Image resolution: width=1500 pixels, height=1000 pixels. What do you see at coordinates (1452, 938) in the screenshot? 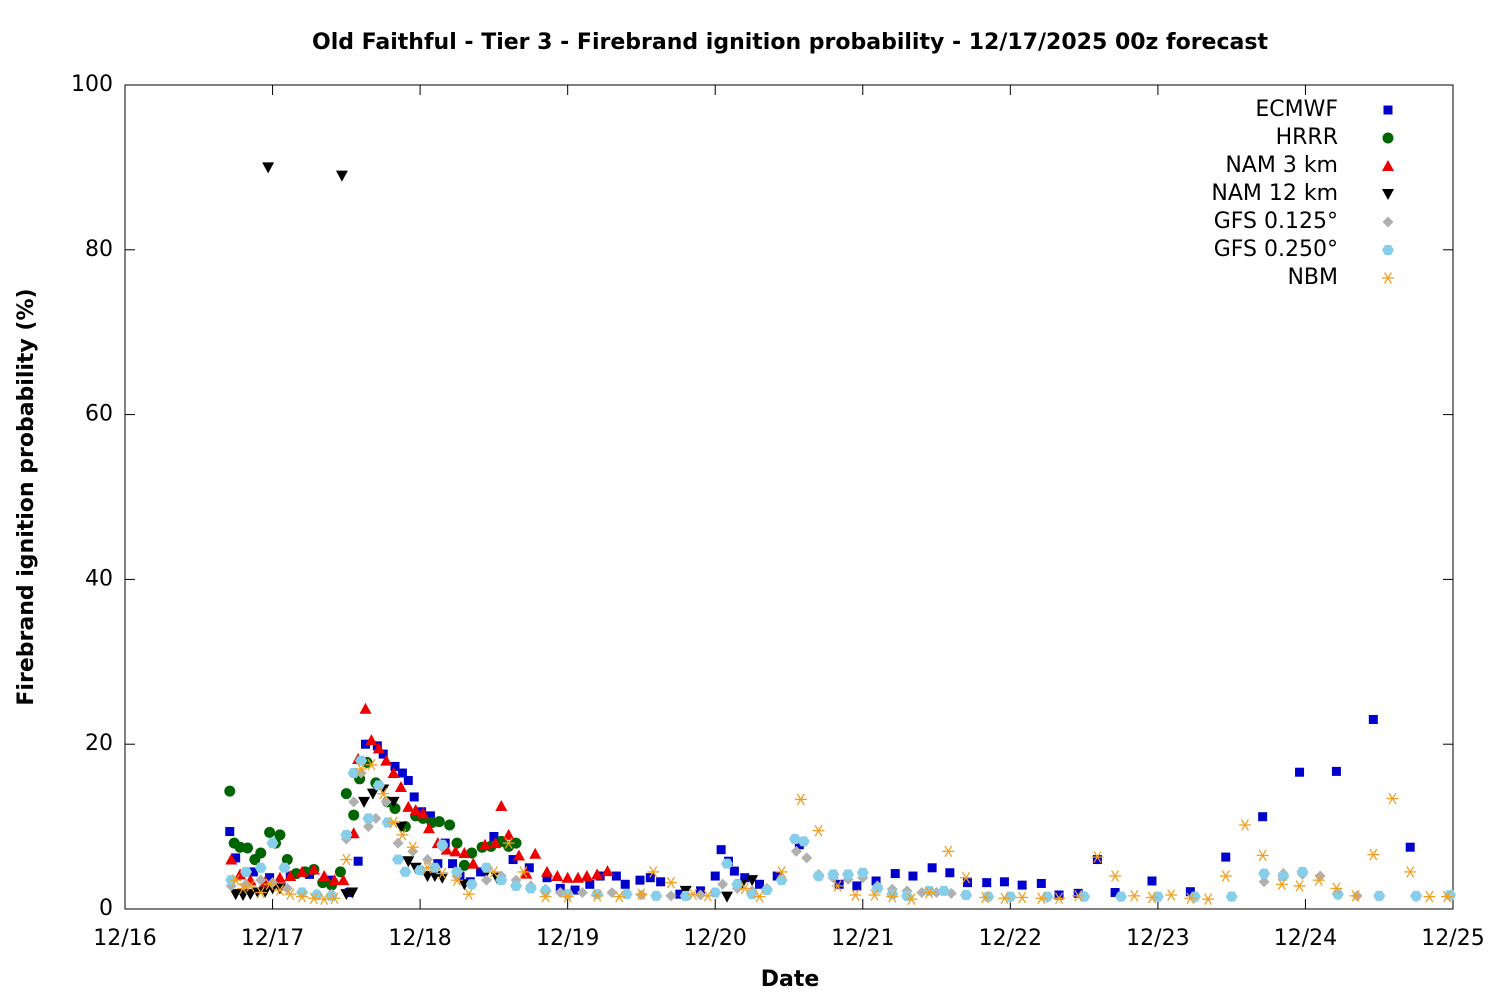
I see `x-tick-label: 12/25` at bounding box center [1452, 938].